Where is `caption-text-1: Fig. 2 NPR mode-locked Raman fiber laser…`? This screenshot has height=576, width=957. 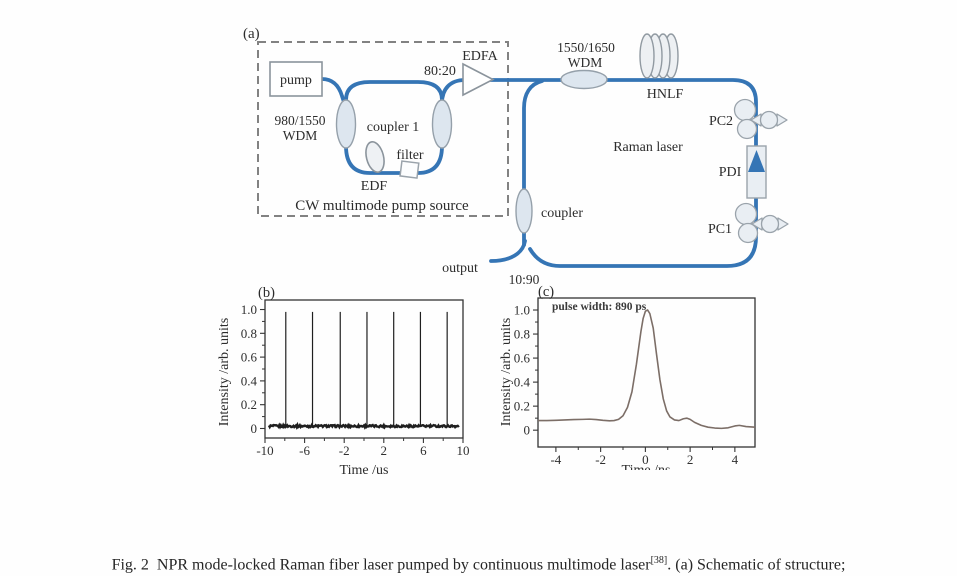 caption-text-1: Fig. 2 NPR mode-locked Raman fiber laser… is located at coordinates (381, 565).